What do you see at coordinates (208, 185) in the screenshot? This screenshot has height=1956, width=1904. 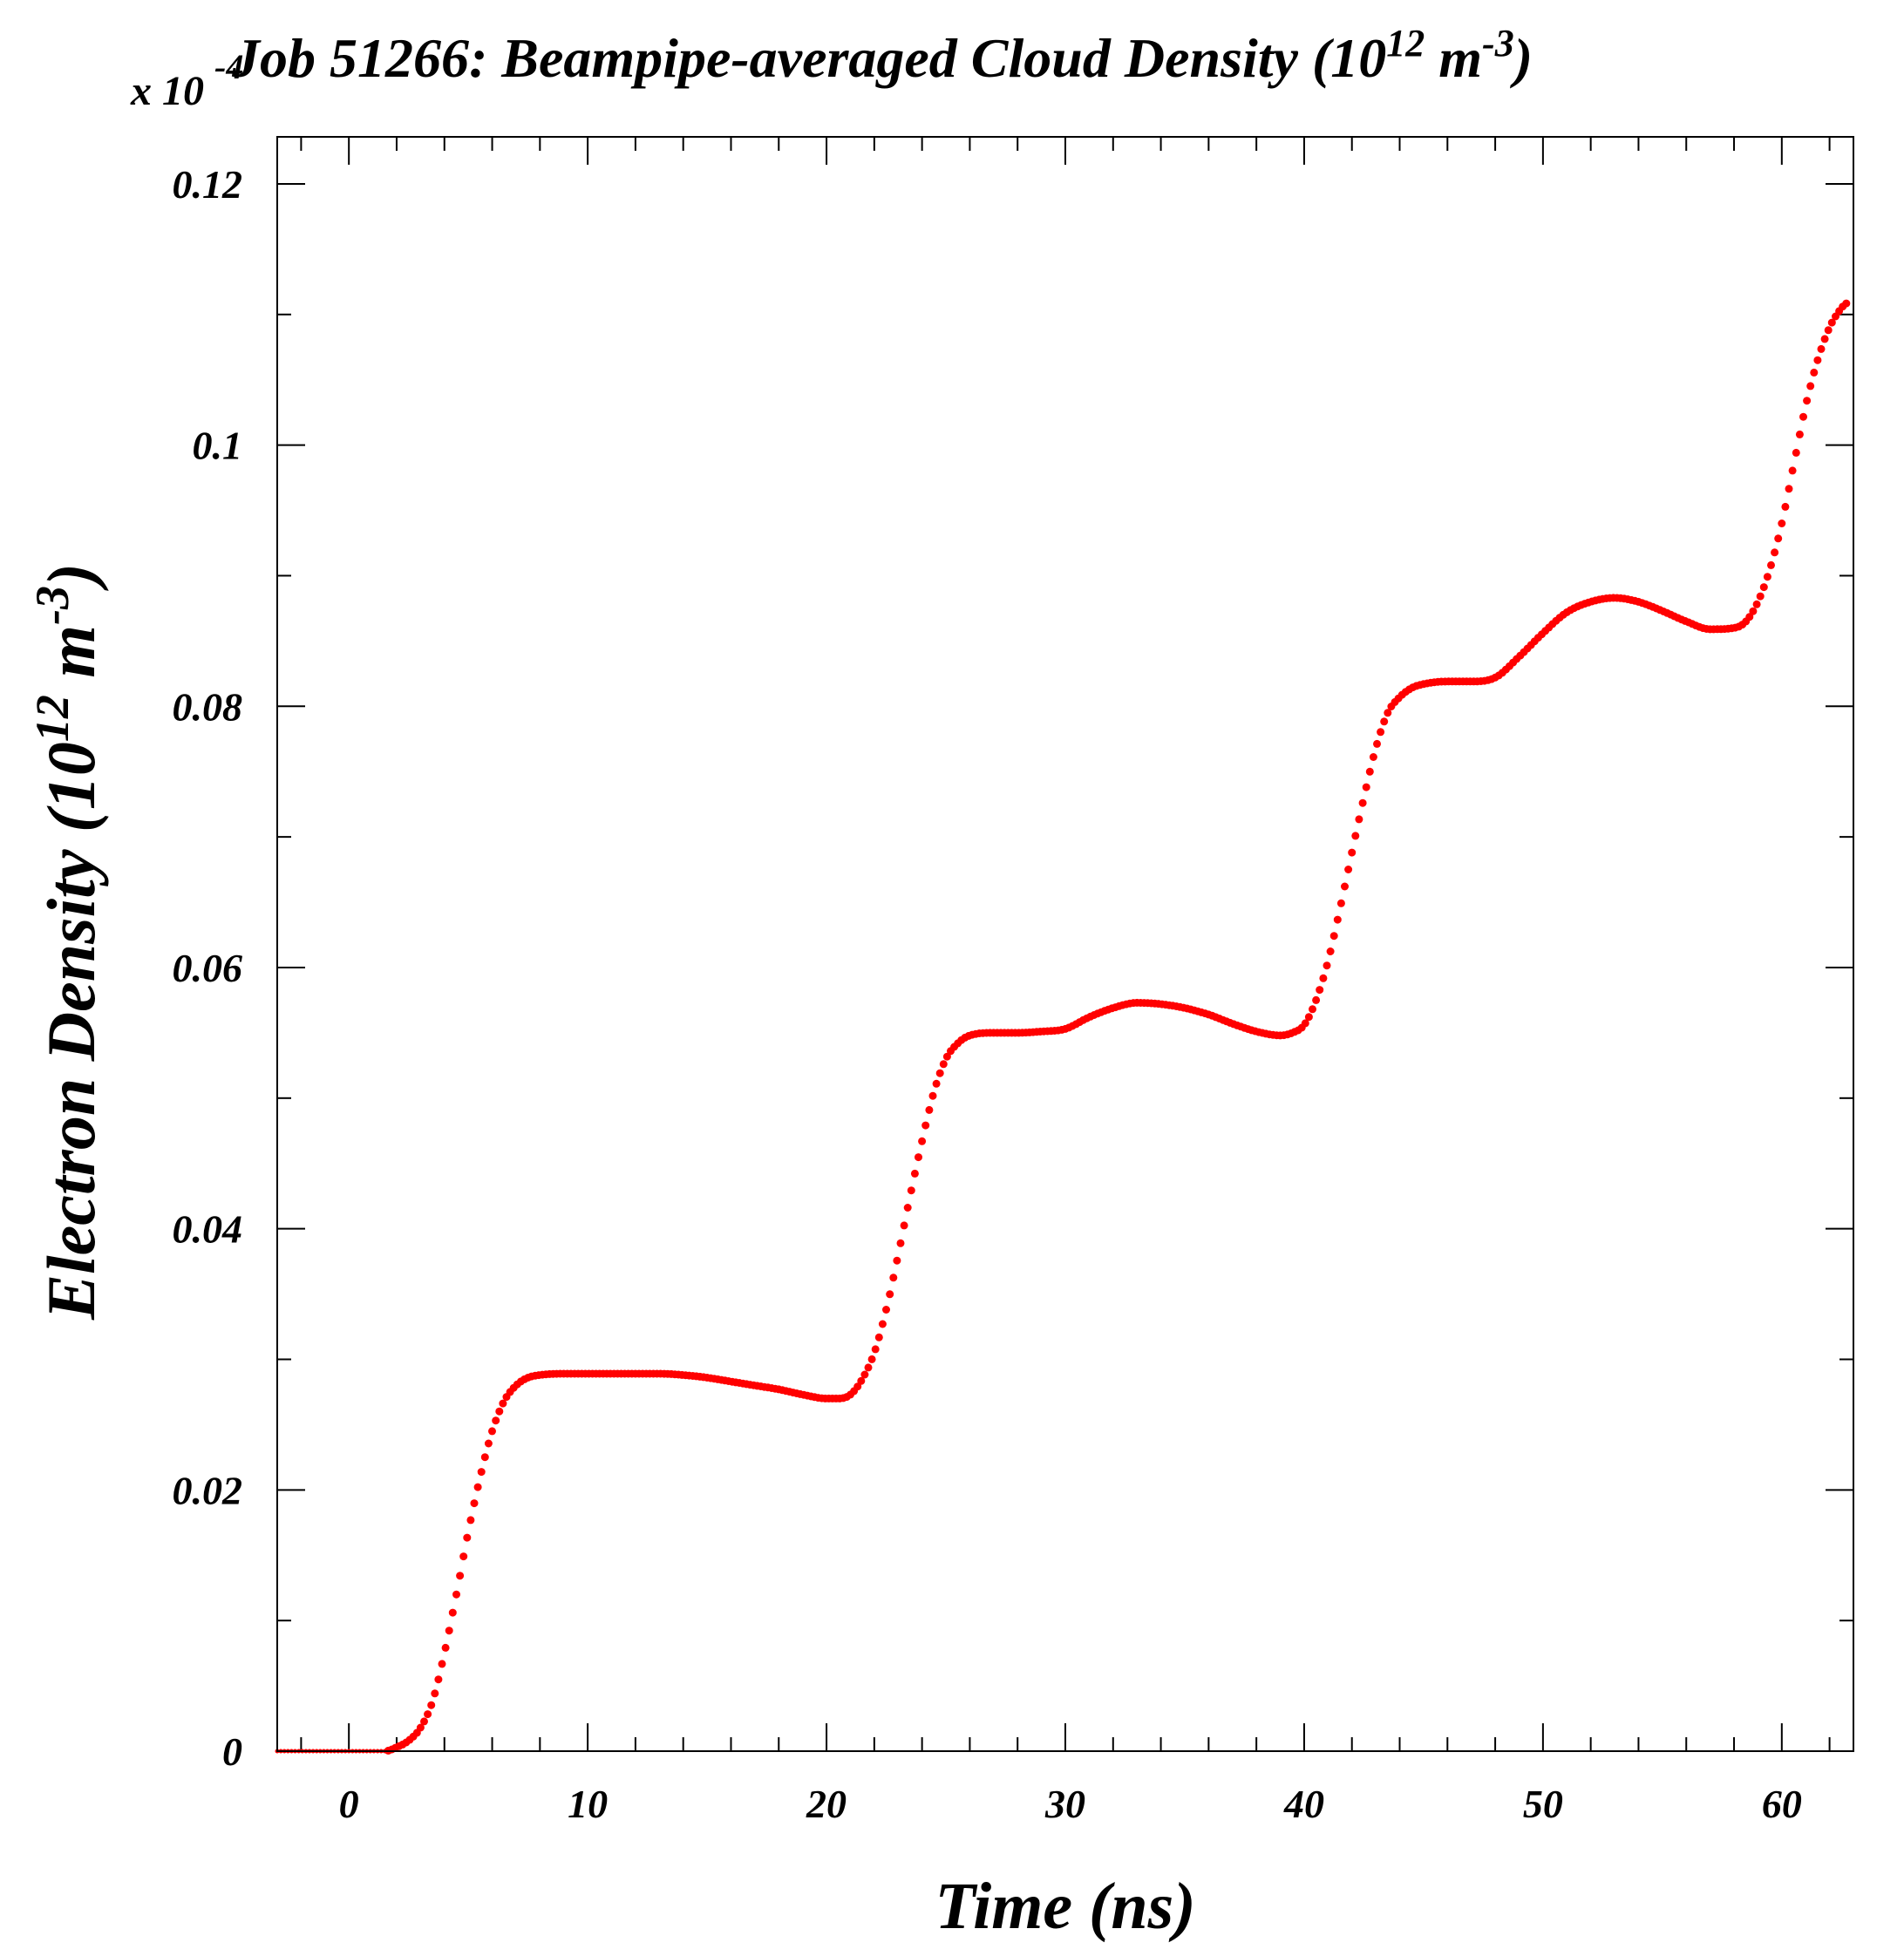 I see `y-tick-label: 0.12` at bounding box center [208, 185].